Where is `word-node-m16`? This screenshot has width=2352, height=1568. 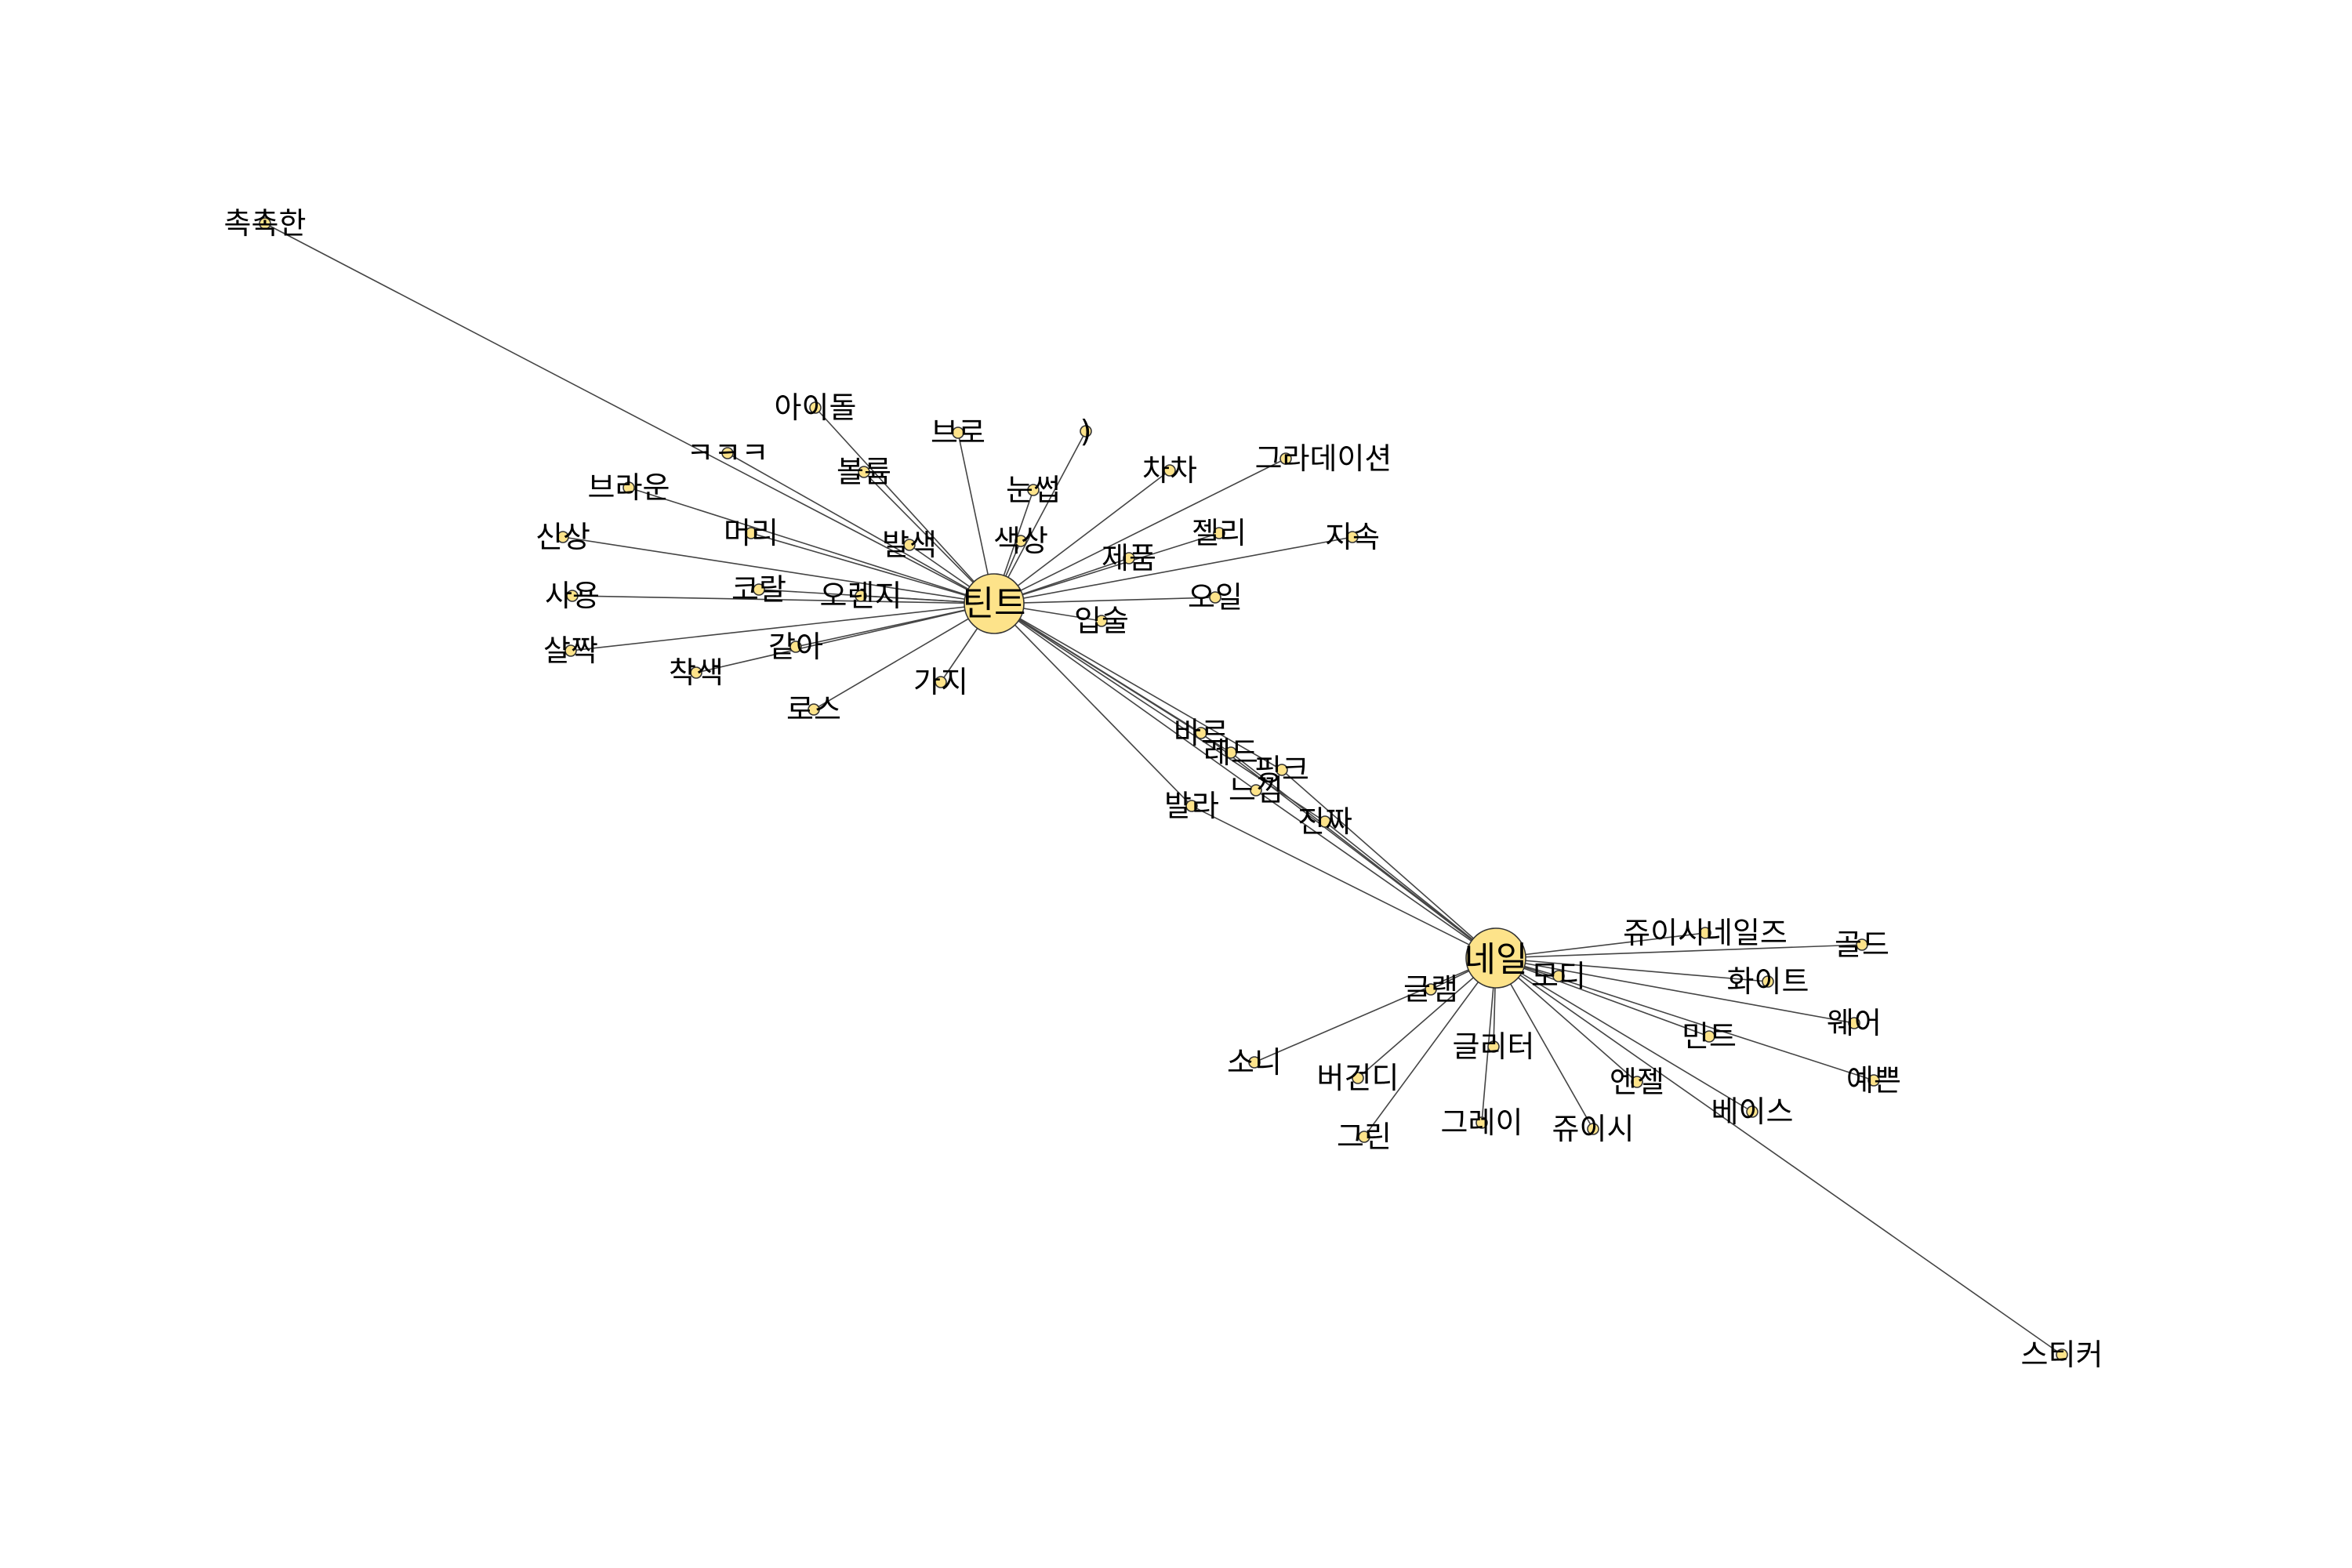
word-node-m16 is located at coordinates (1364, 1137).